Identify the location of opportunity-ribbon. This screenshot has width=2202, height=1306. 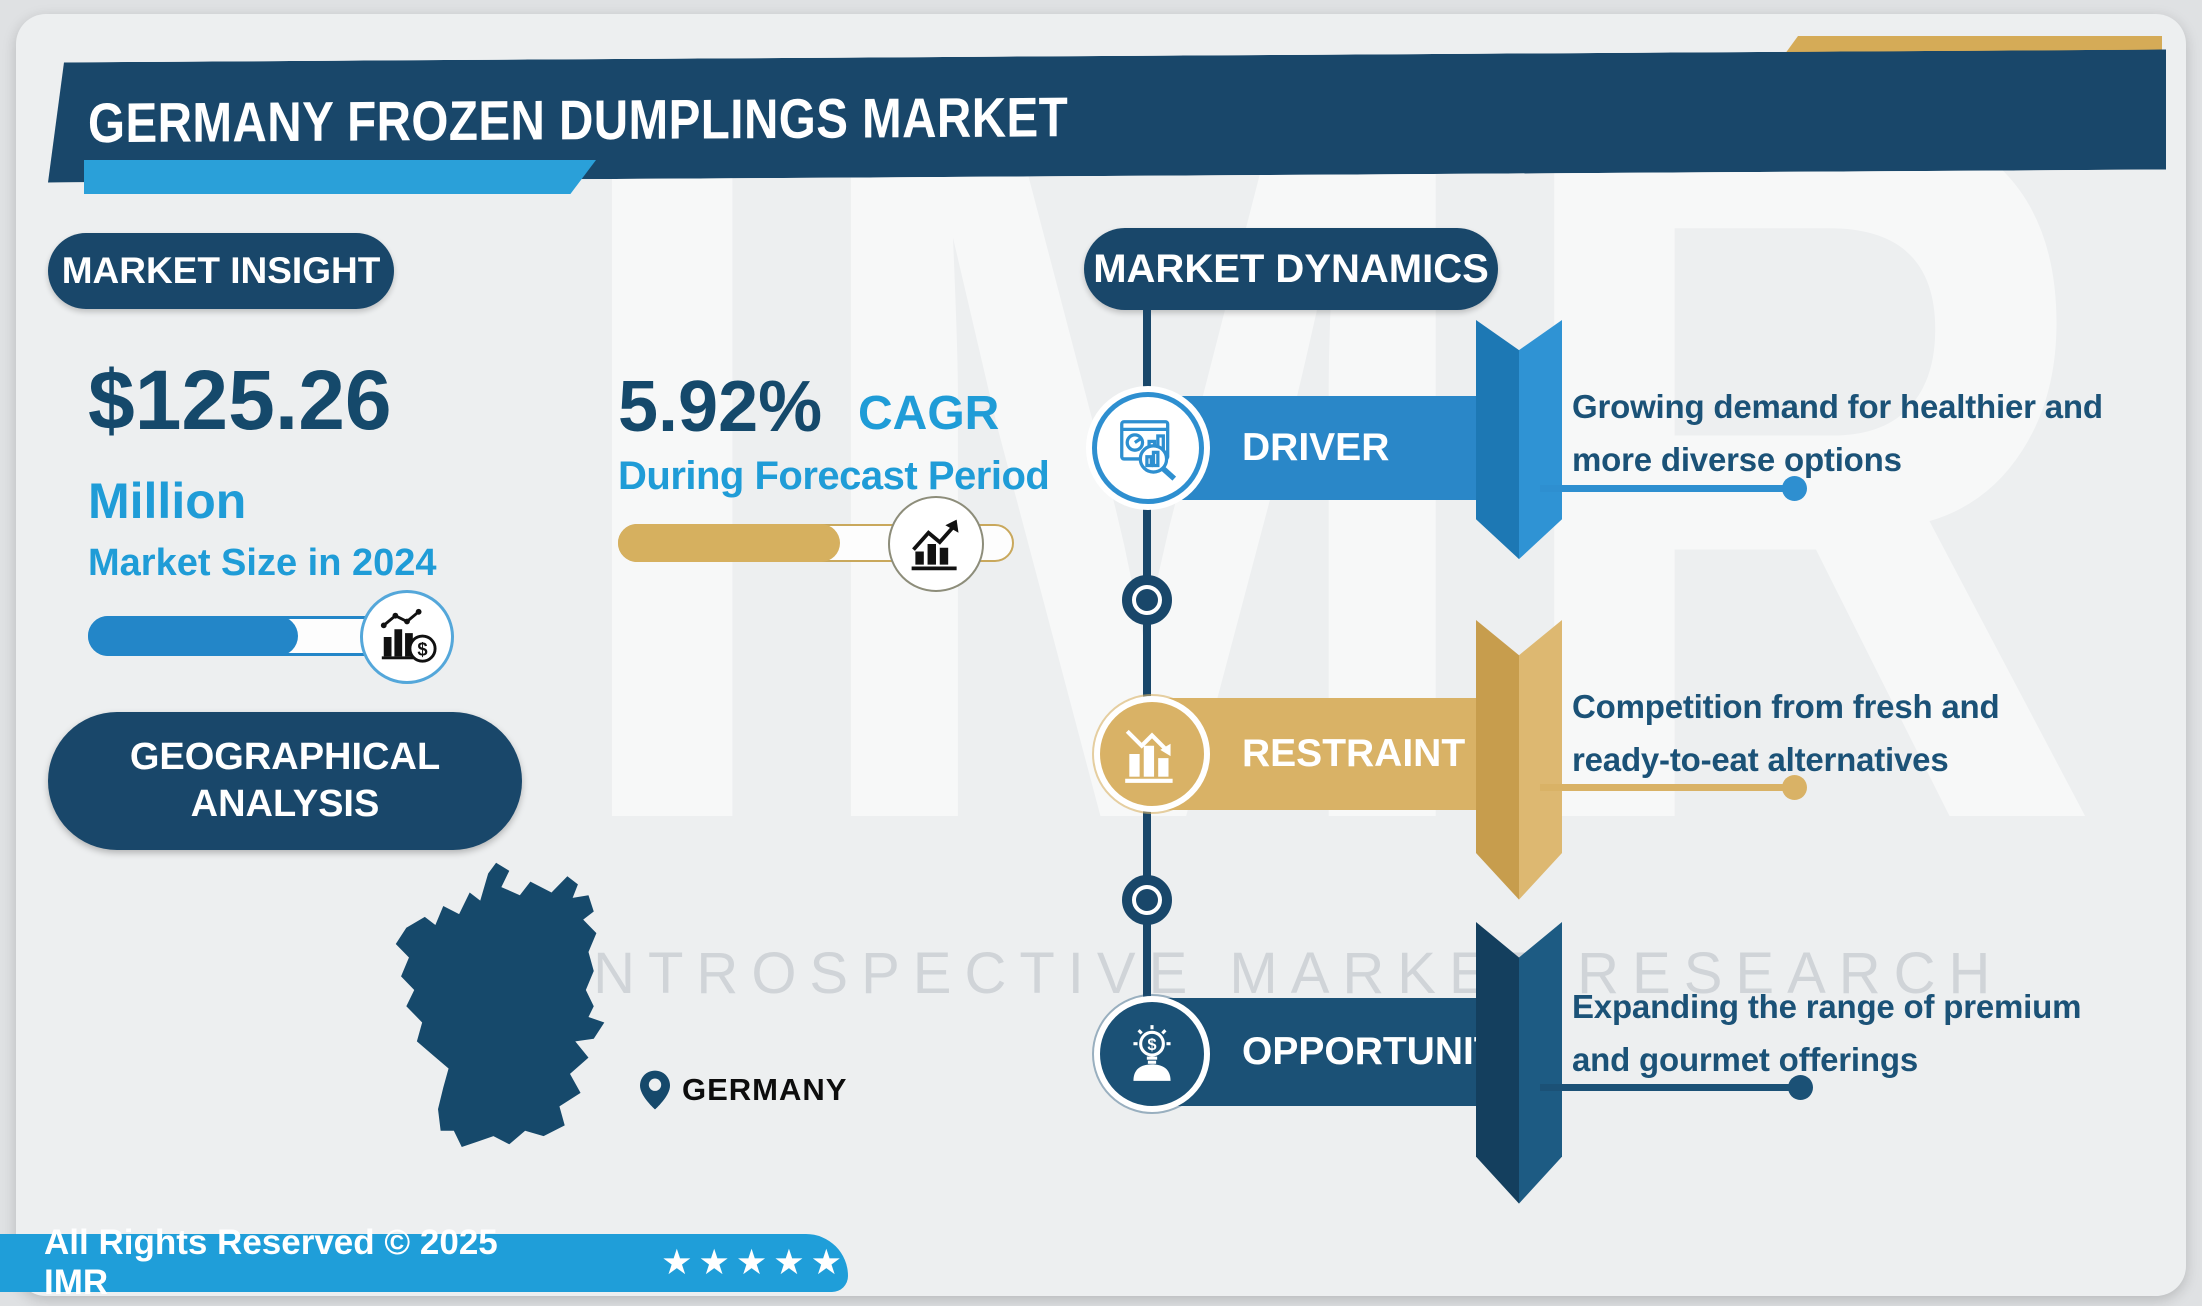
(1519, 1063).